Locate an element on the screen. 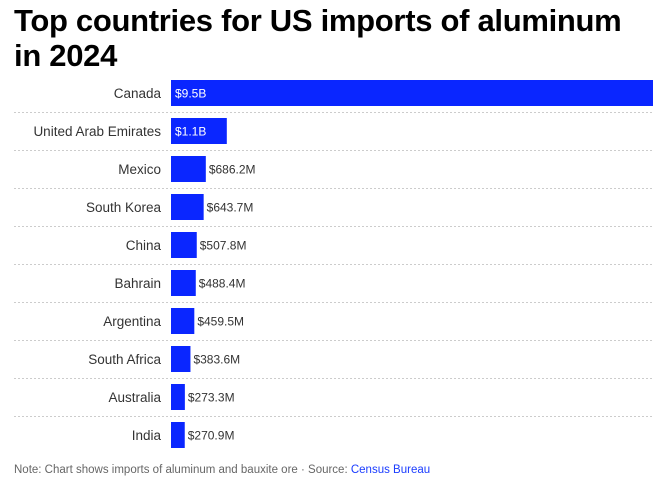 The width and height of the screenshot is (668, 484). category-label: Canada is located at coordinates (138, 93).